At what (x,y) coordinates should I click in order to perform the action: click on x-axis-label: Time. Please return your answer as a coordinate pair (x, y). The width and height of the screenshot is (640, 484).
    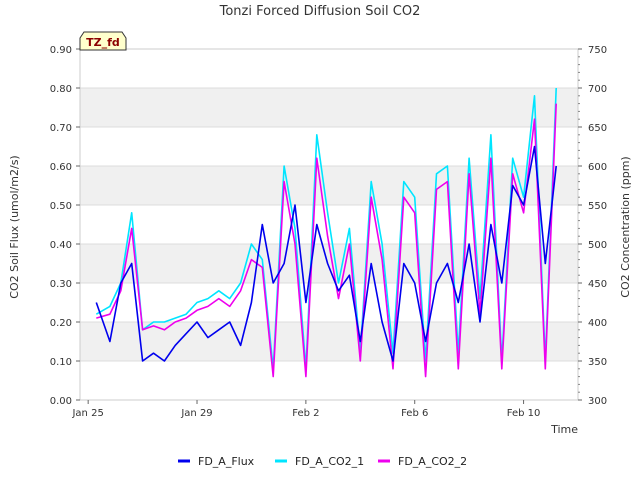
    Looking at the image, I should click on (564, 429).